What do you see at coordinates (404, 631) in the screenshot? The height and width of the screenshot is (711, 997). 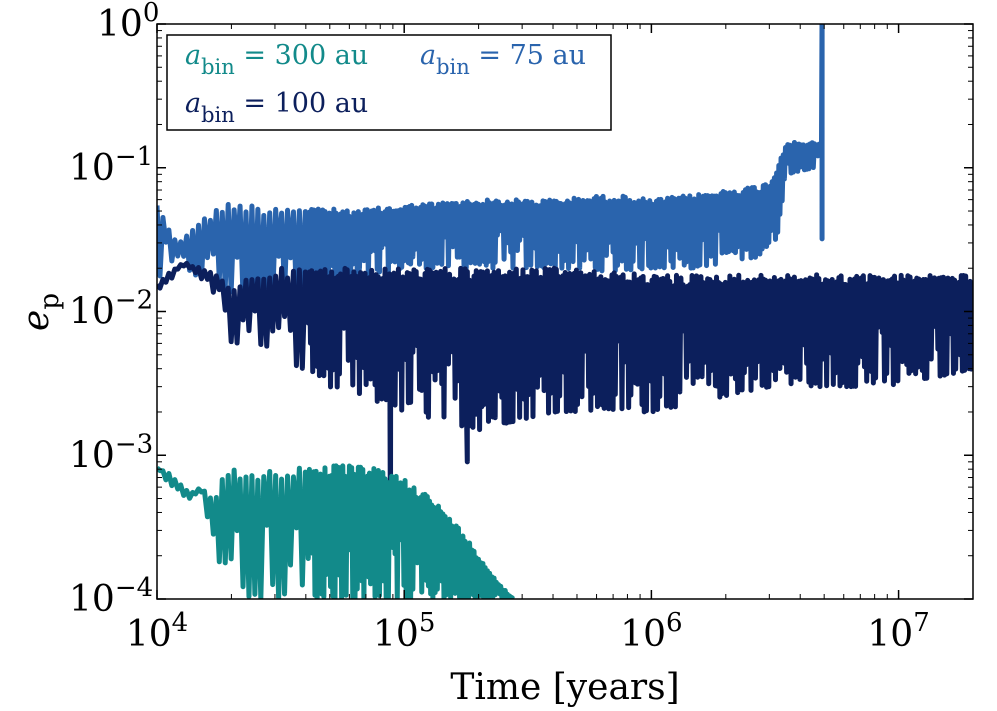 I see `x-tick-label: 10⁵` at bounding box center [404, 631].